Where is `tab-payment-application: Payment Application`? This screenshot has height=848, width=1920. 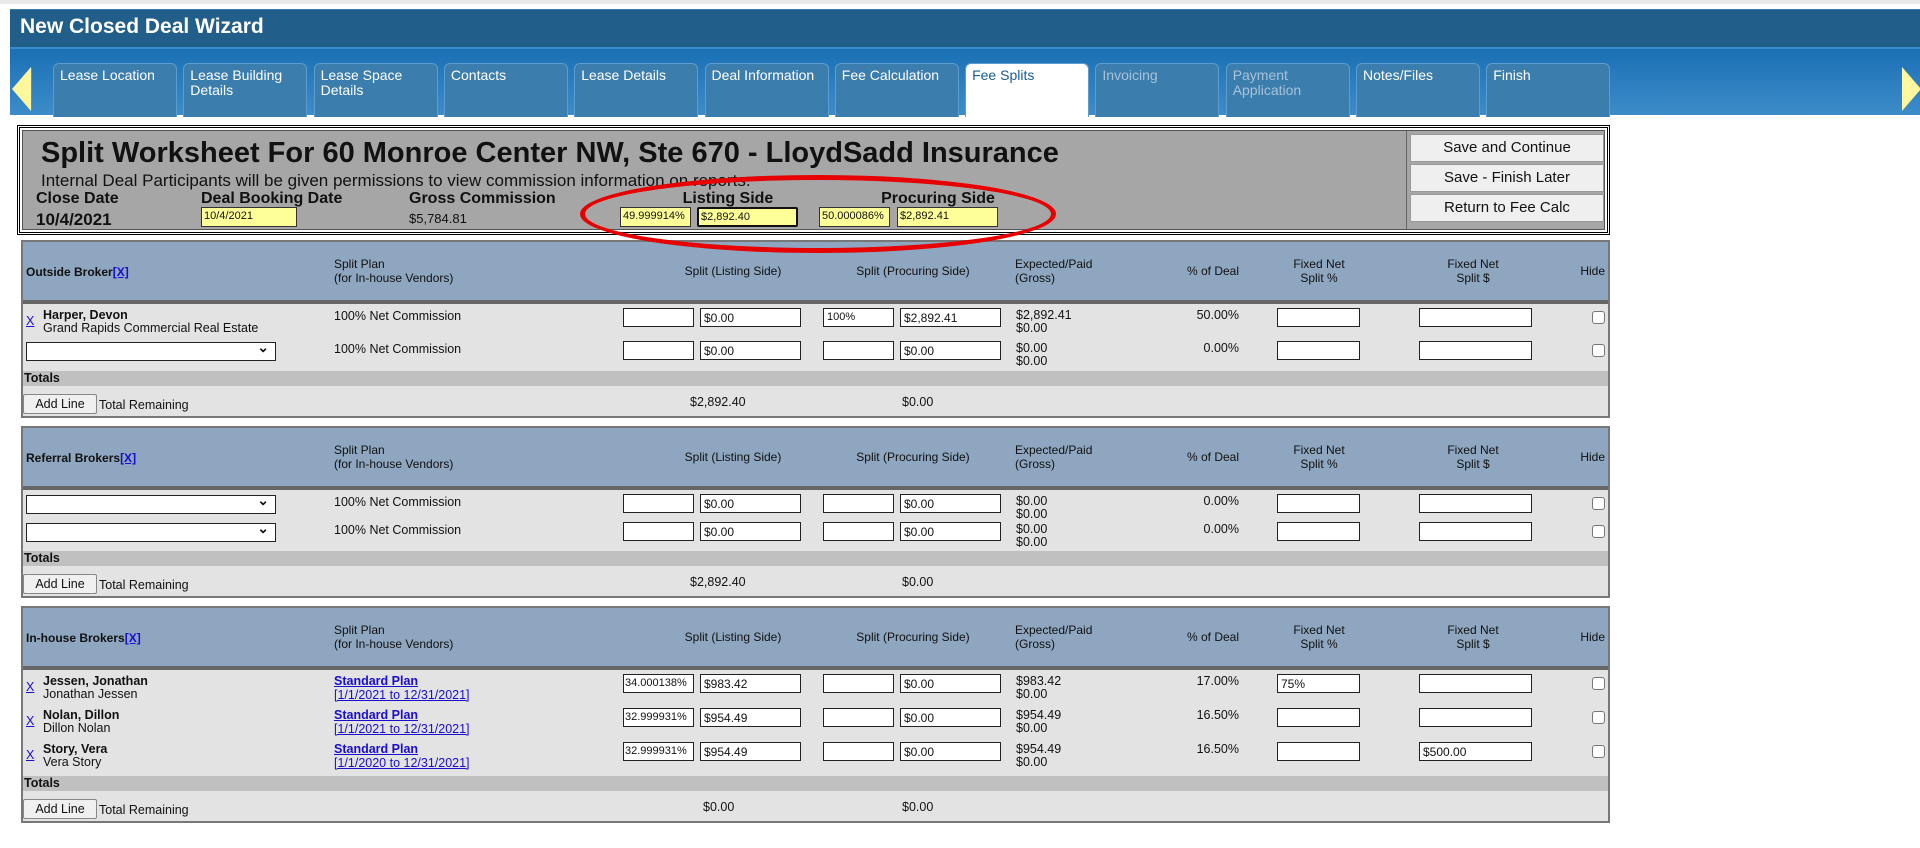 tab-payment-application: Payment Application is located at coordinates (1287, 90).